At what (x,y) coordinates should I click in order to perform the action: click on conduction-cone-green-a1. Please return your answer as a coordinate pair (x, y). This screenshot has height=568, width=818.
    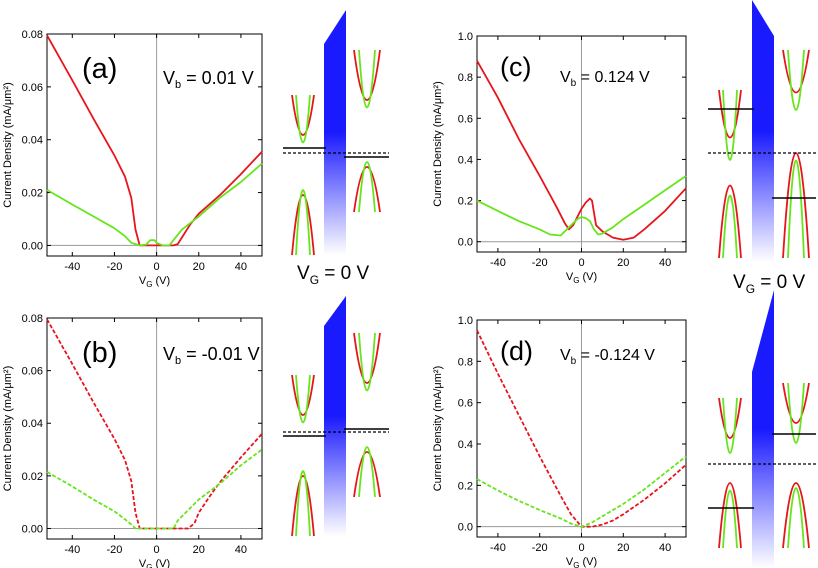
    Looking at the image, I should click on (303, 119).